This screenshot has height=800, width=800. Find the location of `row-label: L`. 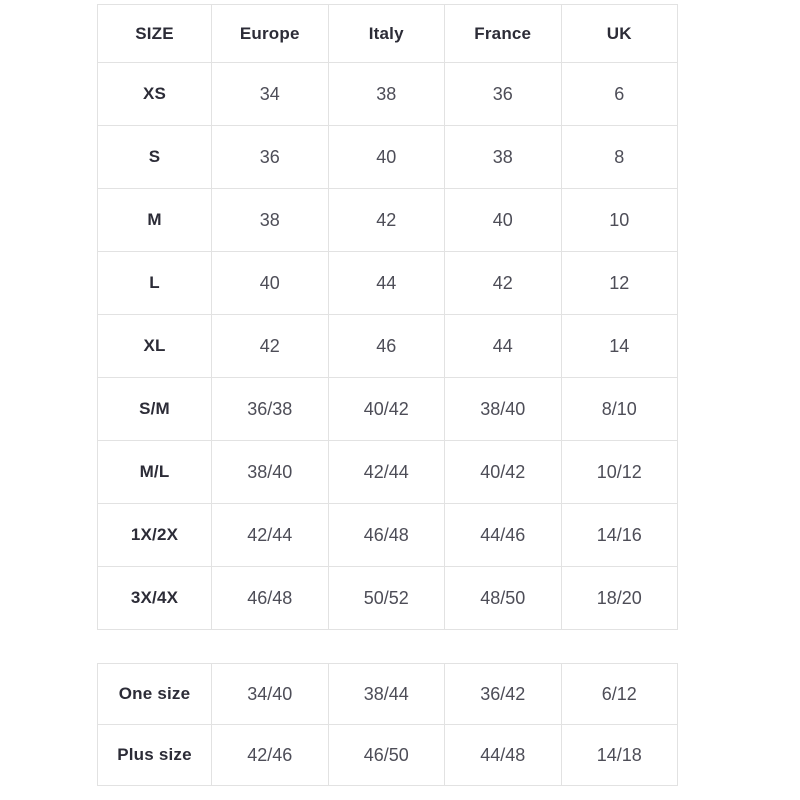

row-label: L is located at coordinates (154, 283).